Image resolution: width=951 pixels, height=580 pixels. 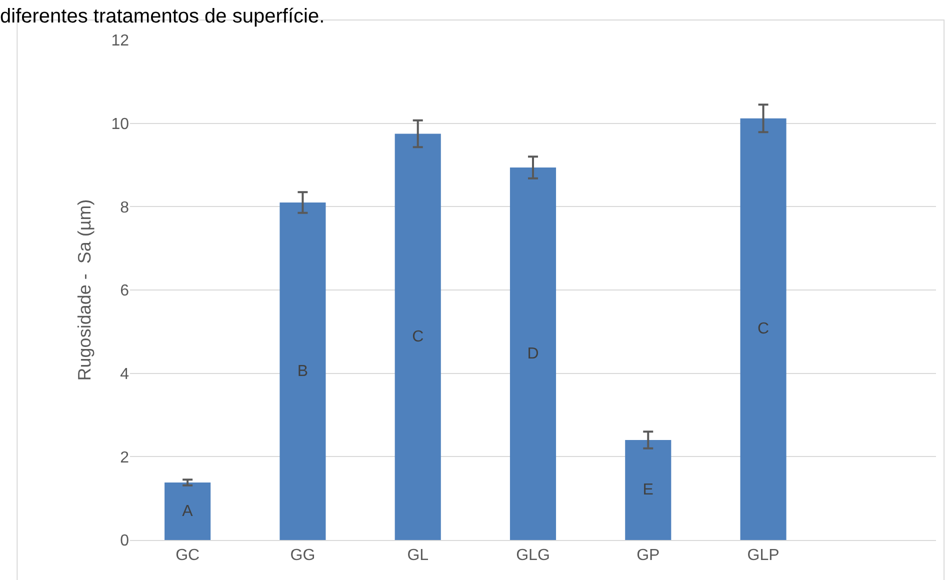 I want to click on chart-title: diferentes tratamentos de superfície., so click(x=162, y=17).